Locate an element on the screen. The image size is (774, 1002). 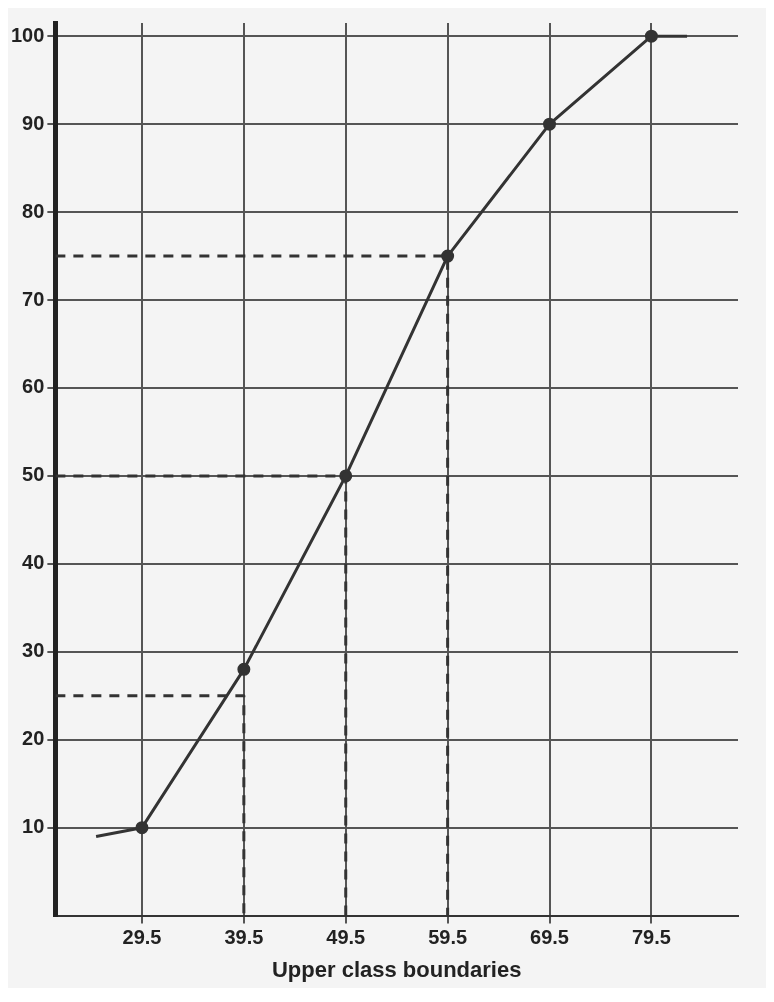
x-tick-label: 69.5 is located at coordinates (549, 937).